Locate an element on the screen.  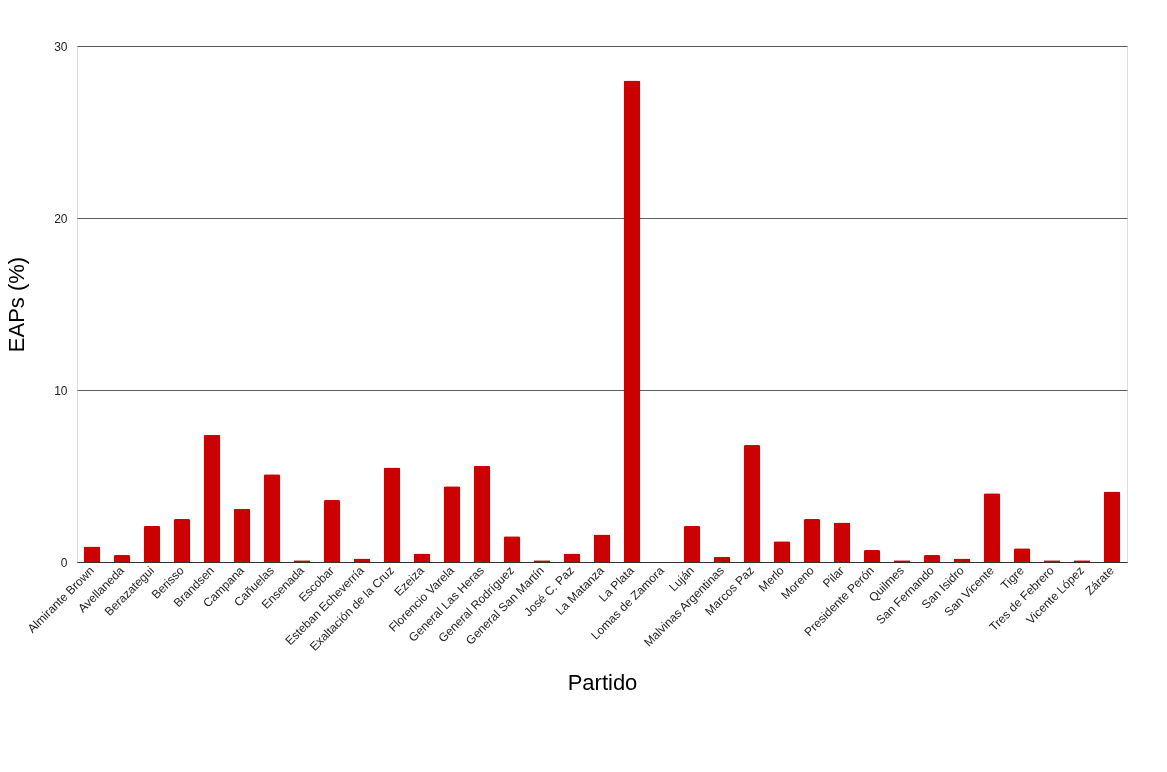
y-tick-label: 30 is located at coordinates (61, 46).